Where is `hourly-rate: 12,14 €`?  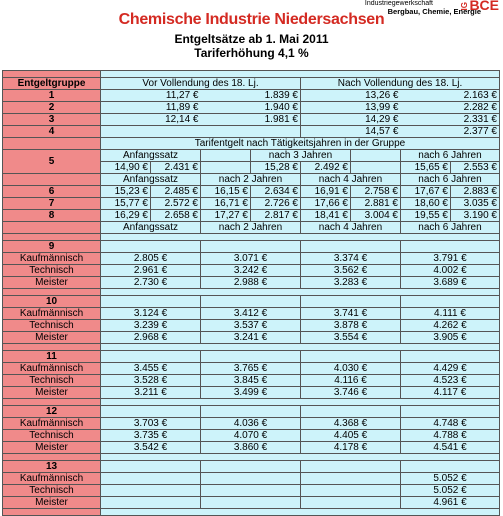 hourly-rate: 12,14 € is located at coordinates (150, 119).